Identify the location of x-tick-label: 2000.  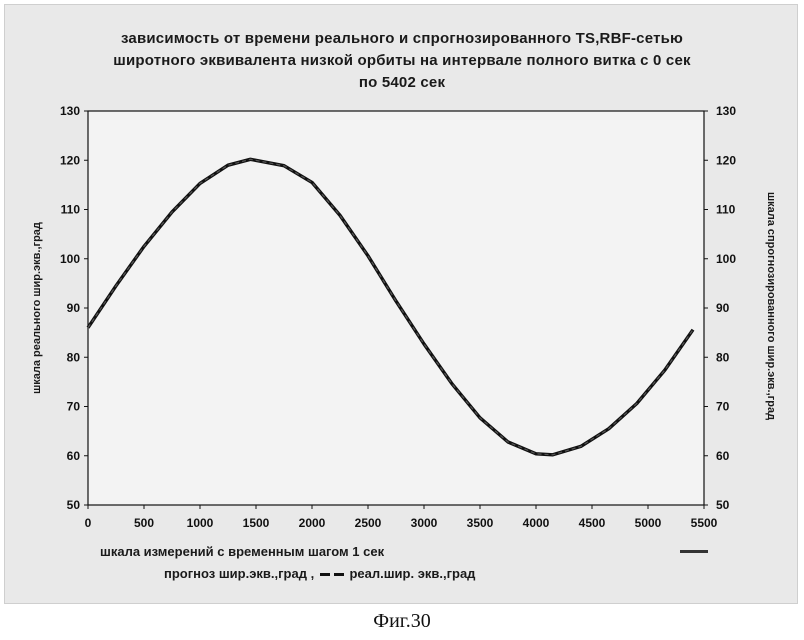
(312, 523).